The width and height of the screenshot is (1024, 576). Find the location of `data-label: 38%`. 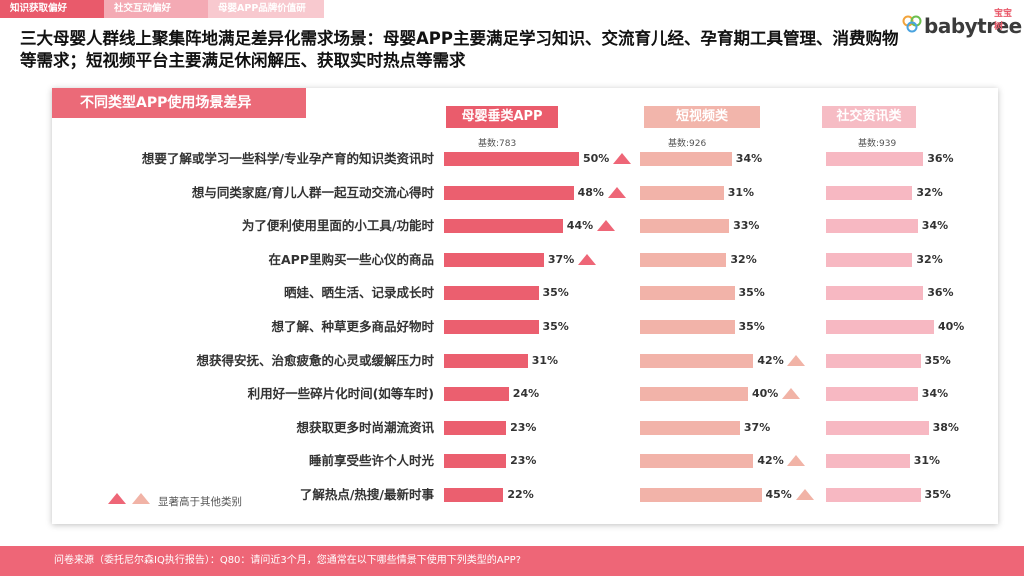

data-label: 38% is located at coordinates (945, 427).